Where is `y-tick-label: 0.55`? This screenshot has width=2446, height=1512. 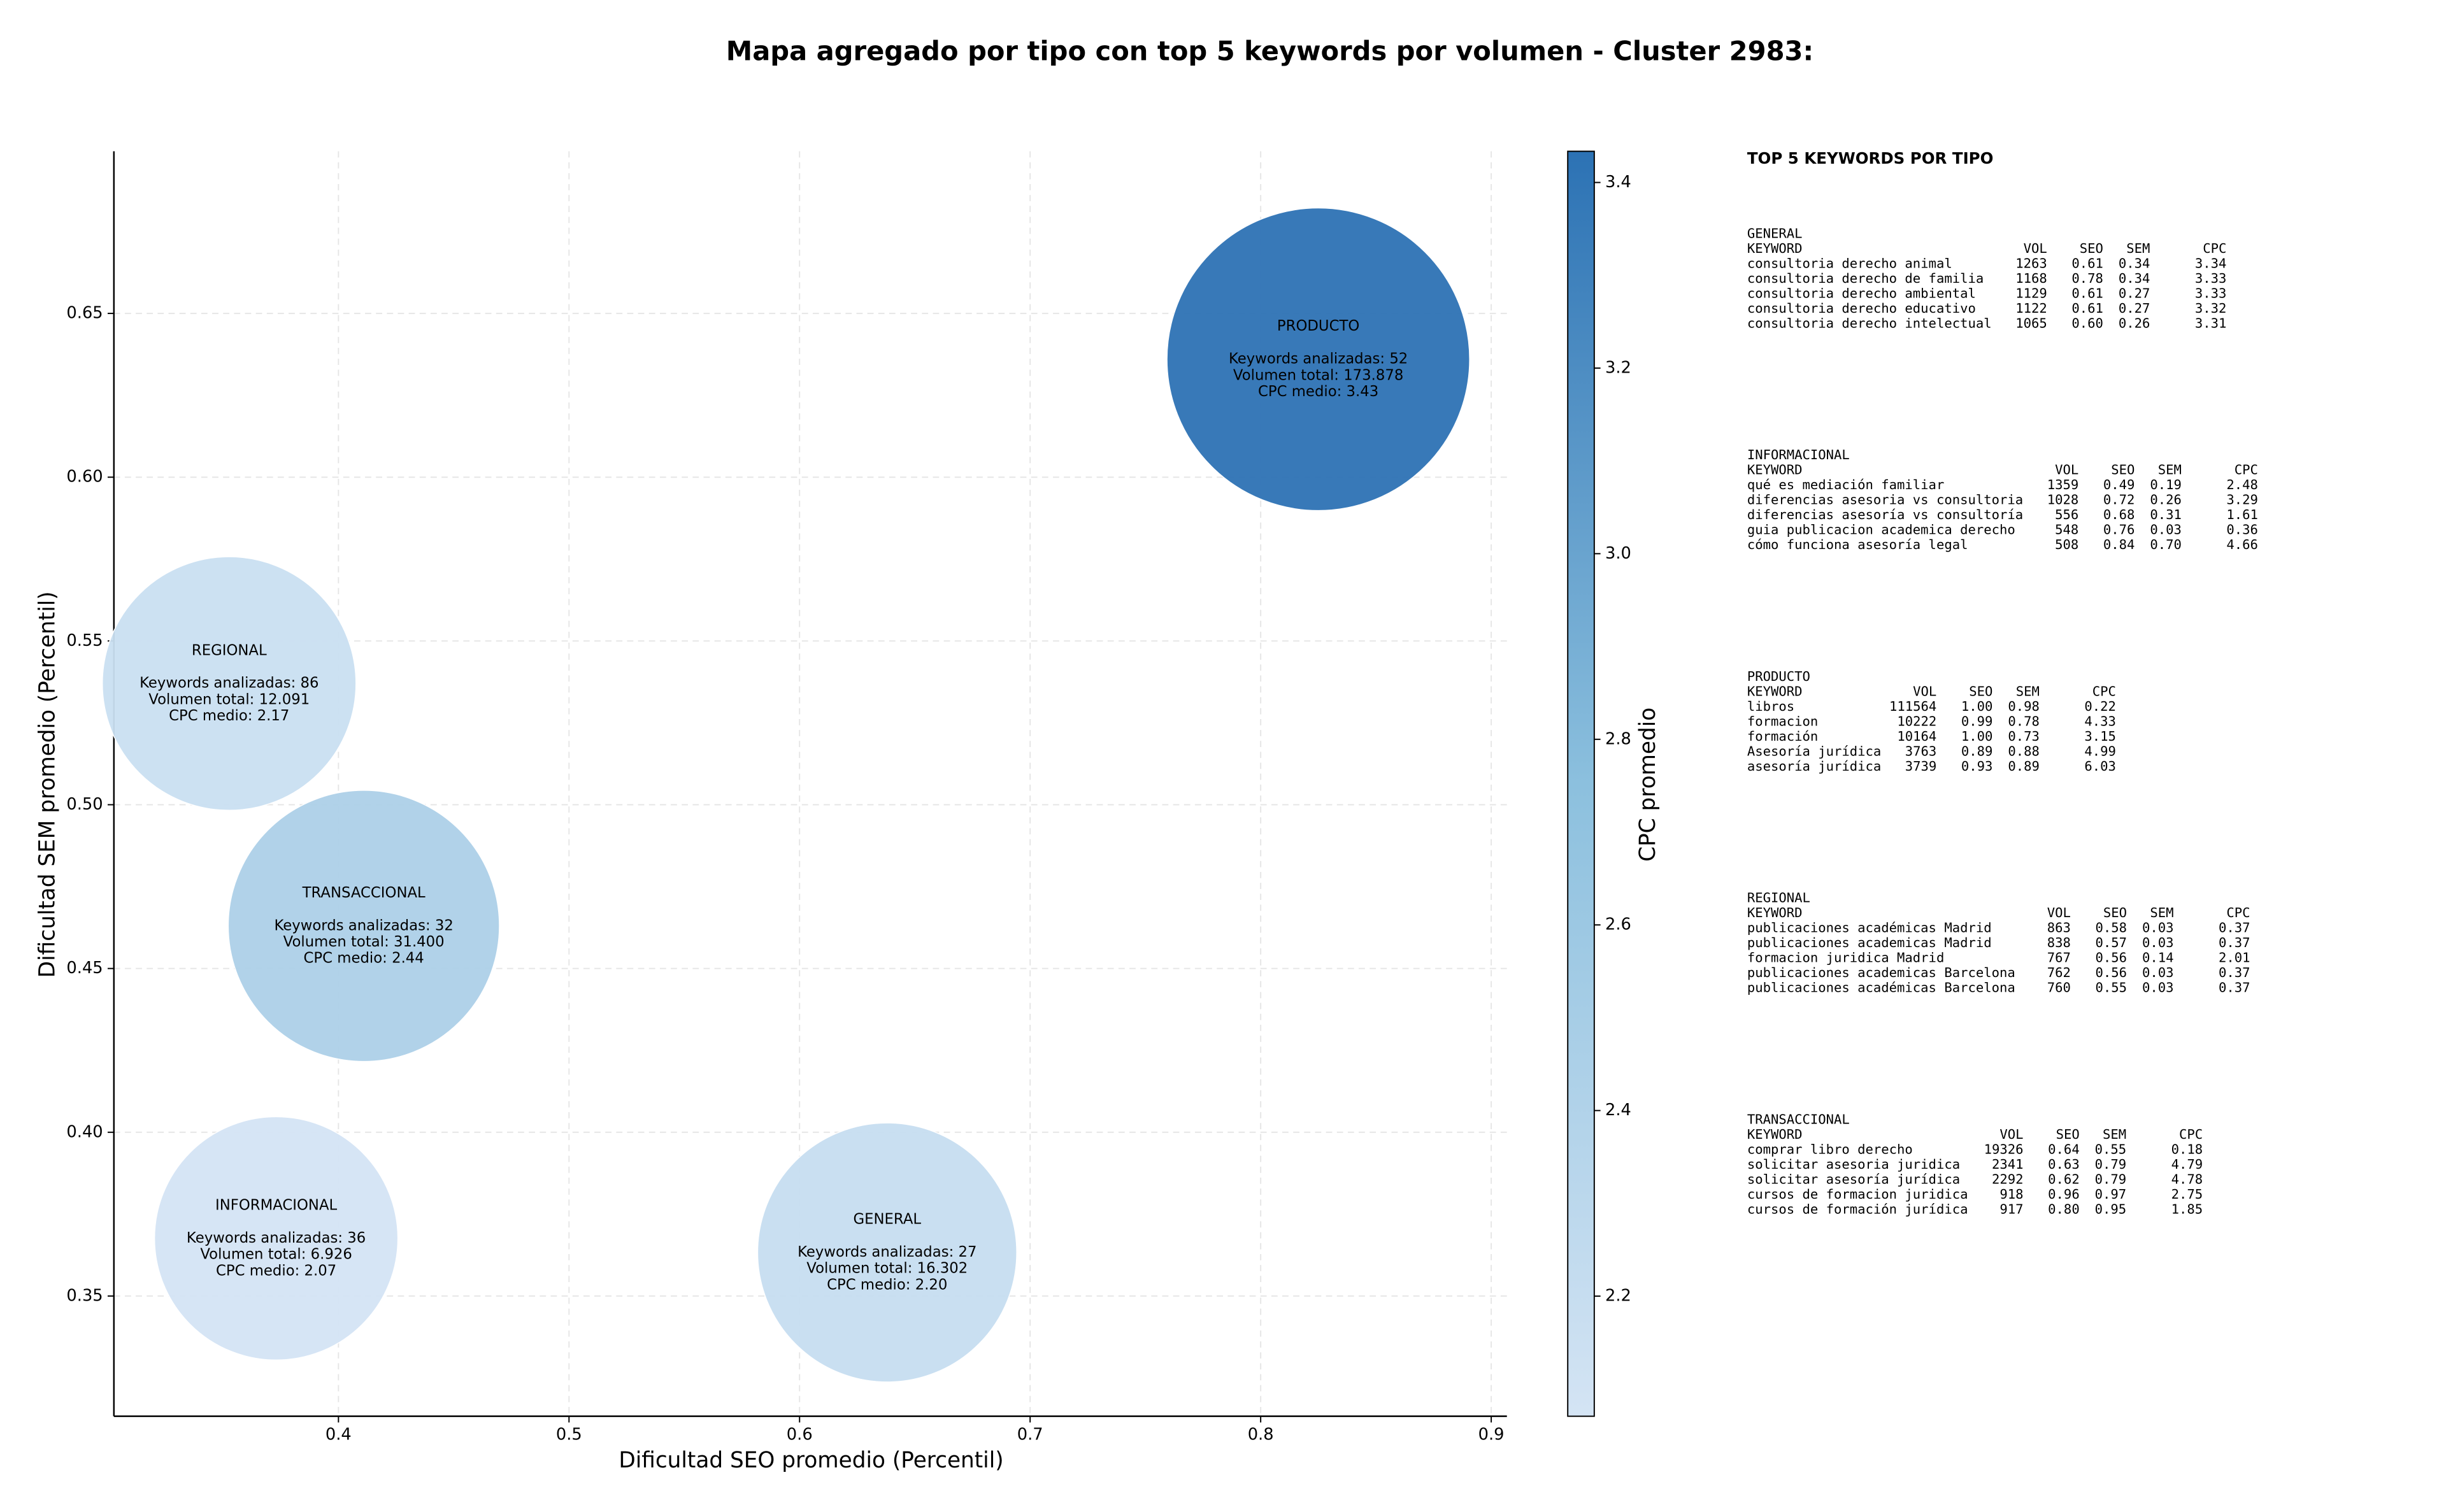
y-tick-label: 0.55 is located at coordinates (84, 640).